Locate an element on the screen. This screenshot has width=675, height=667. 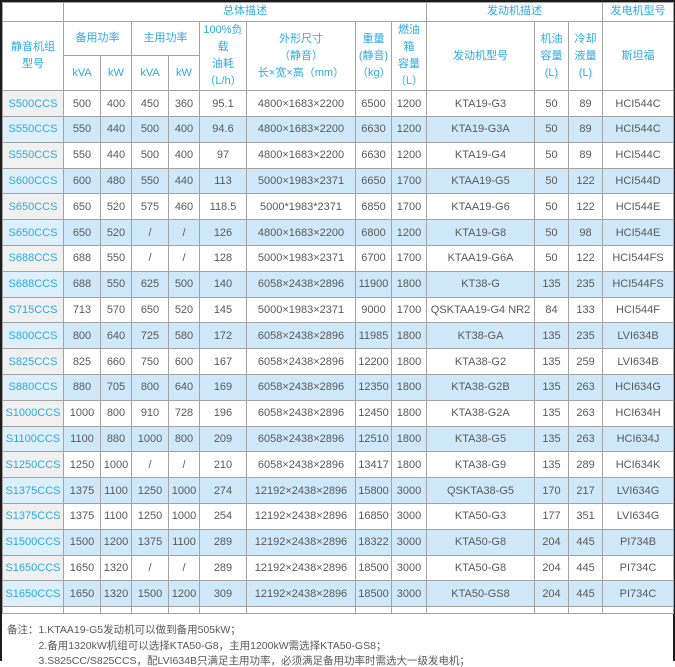
cell-standby-kva: 880 is located at coordinates (82, 387).